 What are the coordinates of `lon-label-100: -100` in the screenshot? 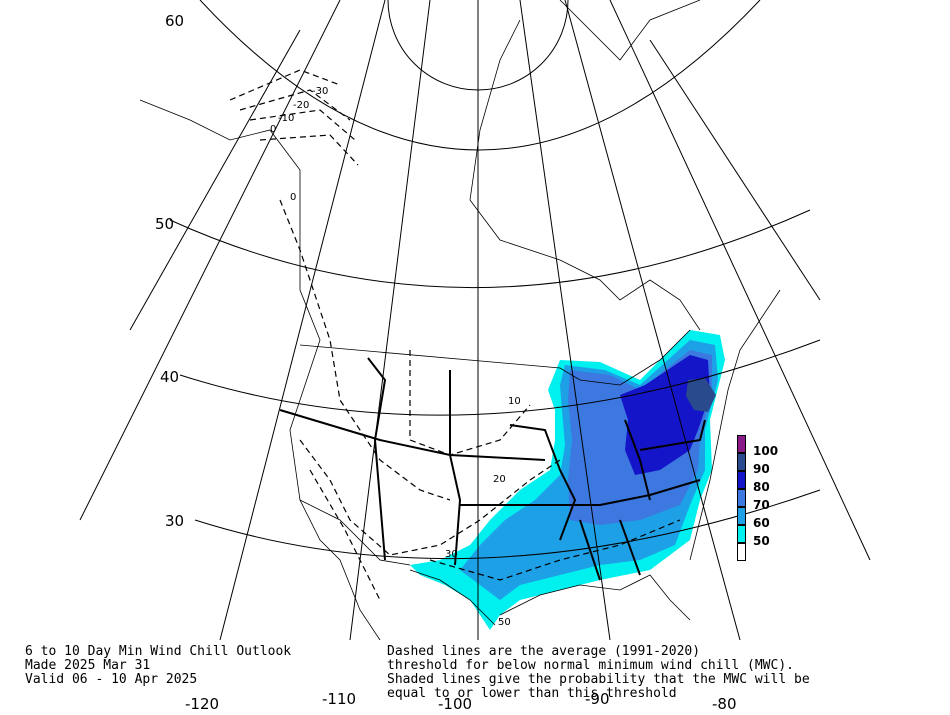 It's located at (455, 704).